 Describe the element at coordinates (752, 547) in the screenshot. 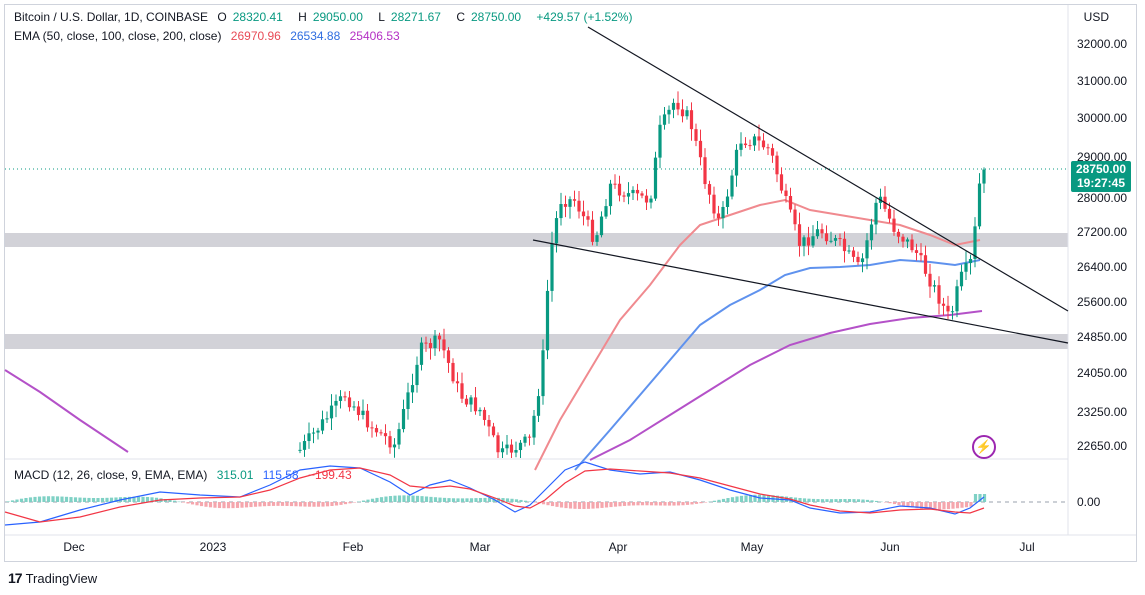

I see `time-tick: May` at that location.